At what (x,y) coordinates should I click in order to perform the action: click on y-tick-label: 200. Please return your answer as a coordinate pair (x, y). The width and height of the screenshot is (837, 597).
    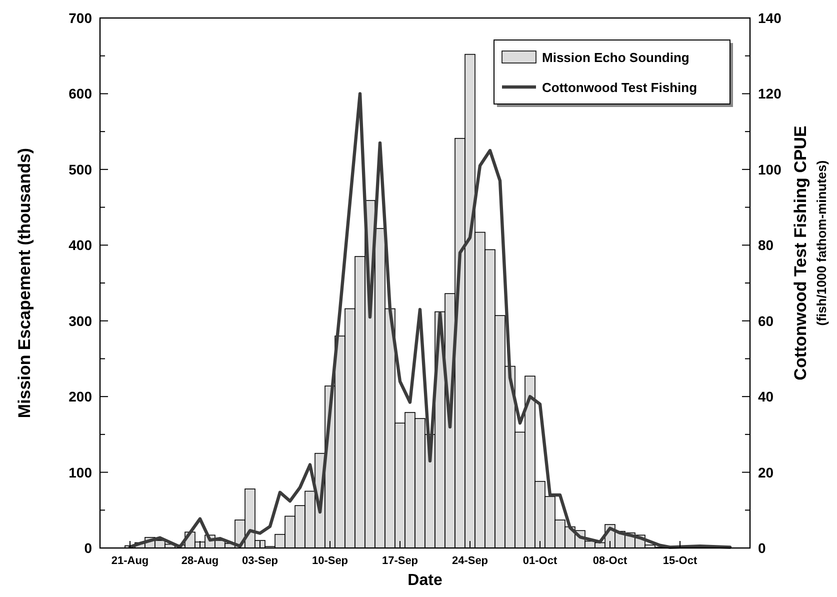
    Looking at the image, I should click on (80, 396).